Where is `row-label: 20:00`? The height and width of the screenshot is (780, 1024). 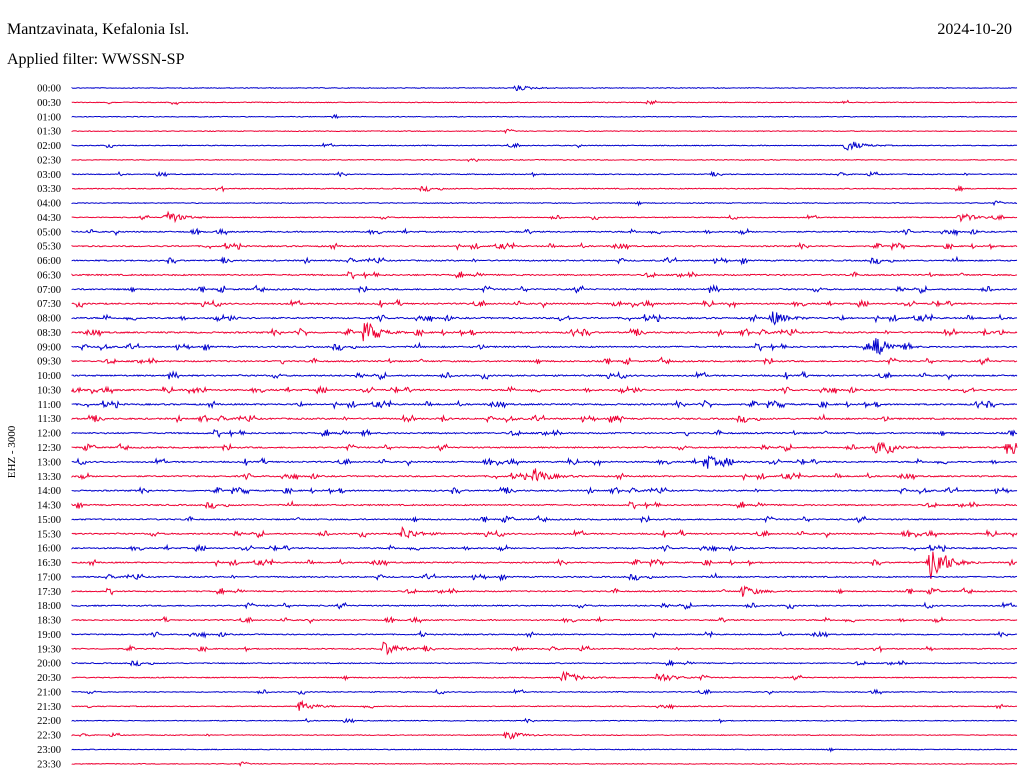
row-label: 20:00 is located at coordinates (49, 664).